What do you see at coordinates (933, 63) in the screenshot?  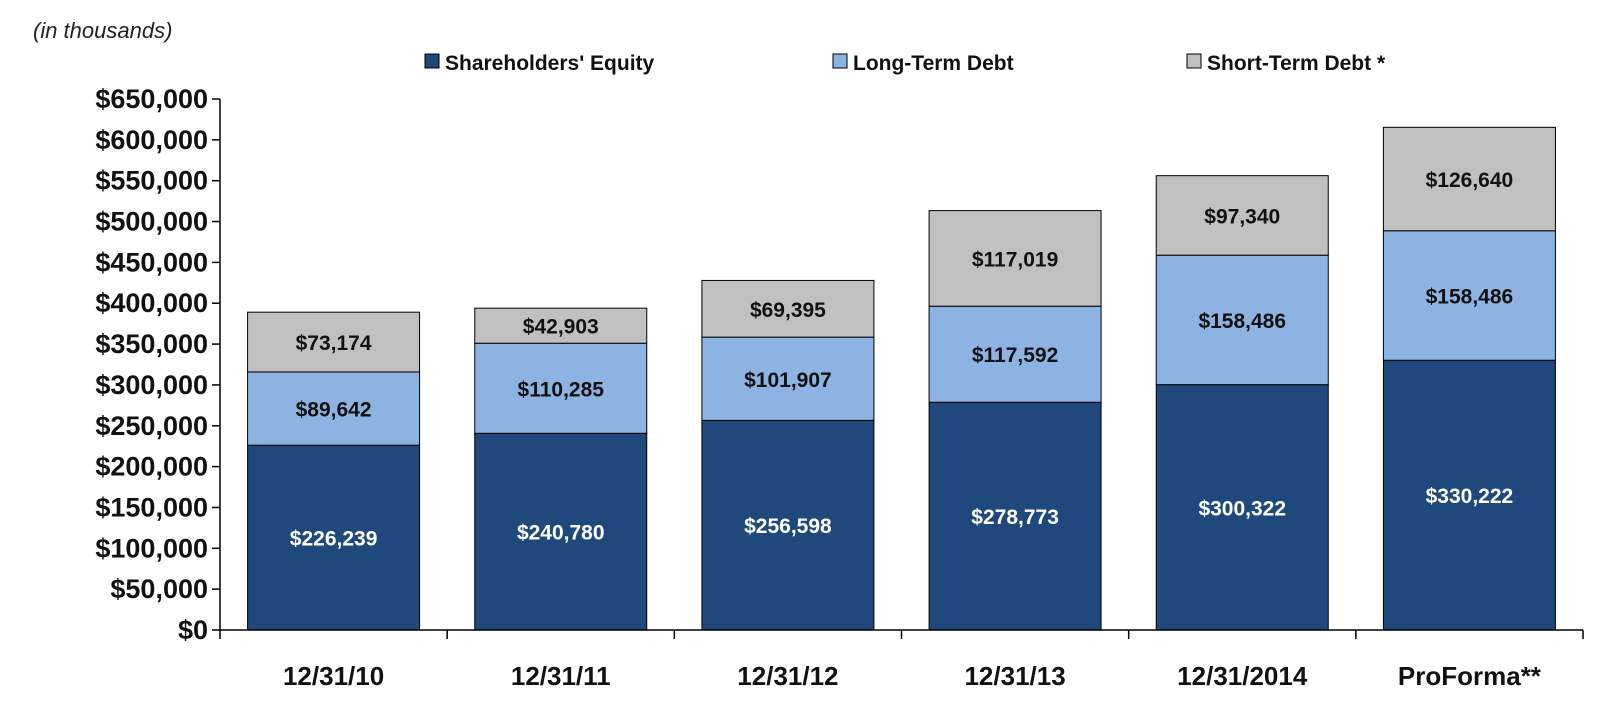 I see `legend-label-long_term_debt: Long-Term Debt` at bounding box center [933, 63].